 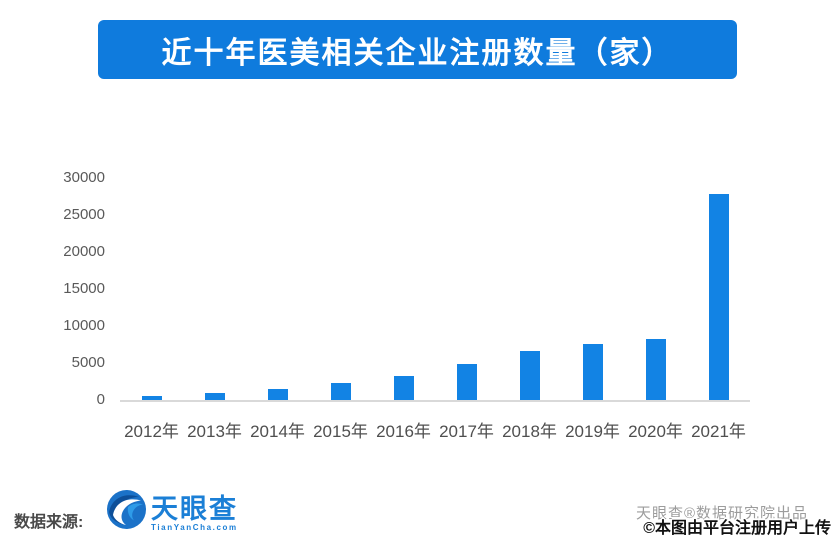 What do you see at coordinates (84, 251) in the screenshot?
I see `y-axis-tick-20000: 20000` at bounding box center [84, 251].